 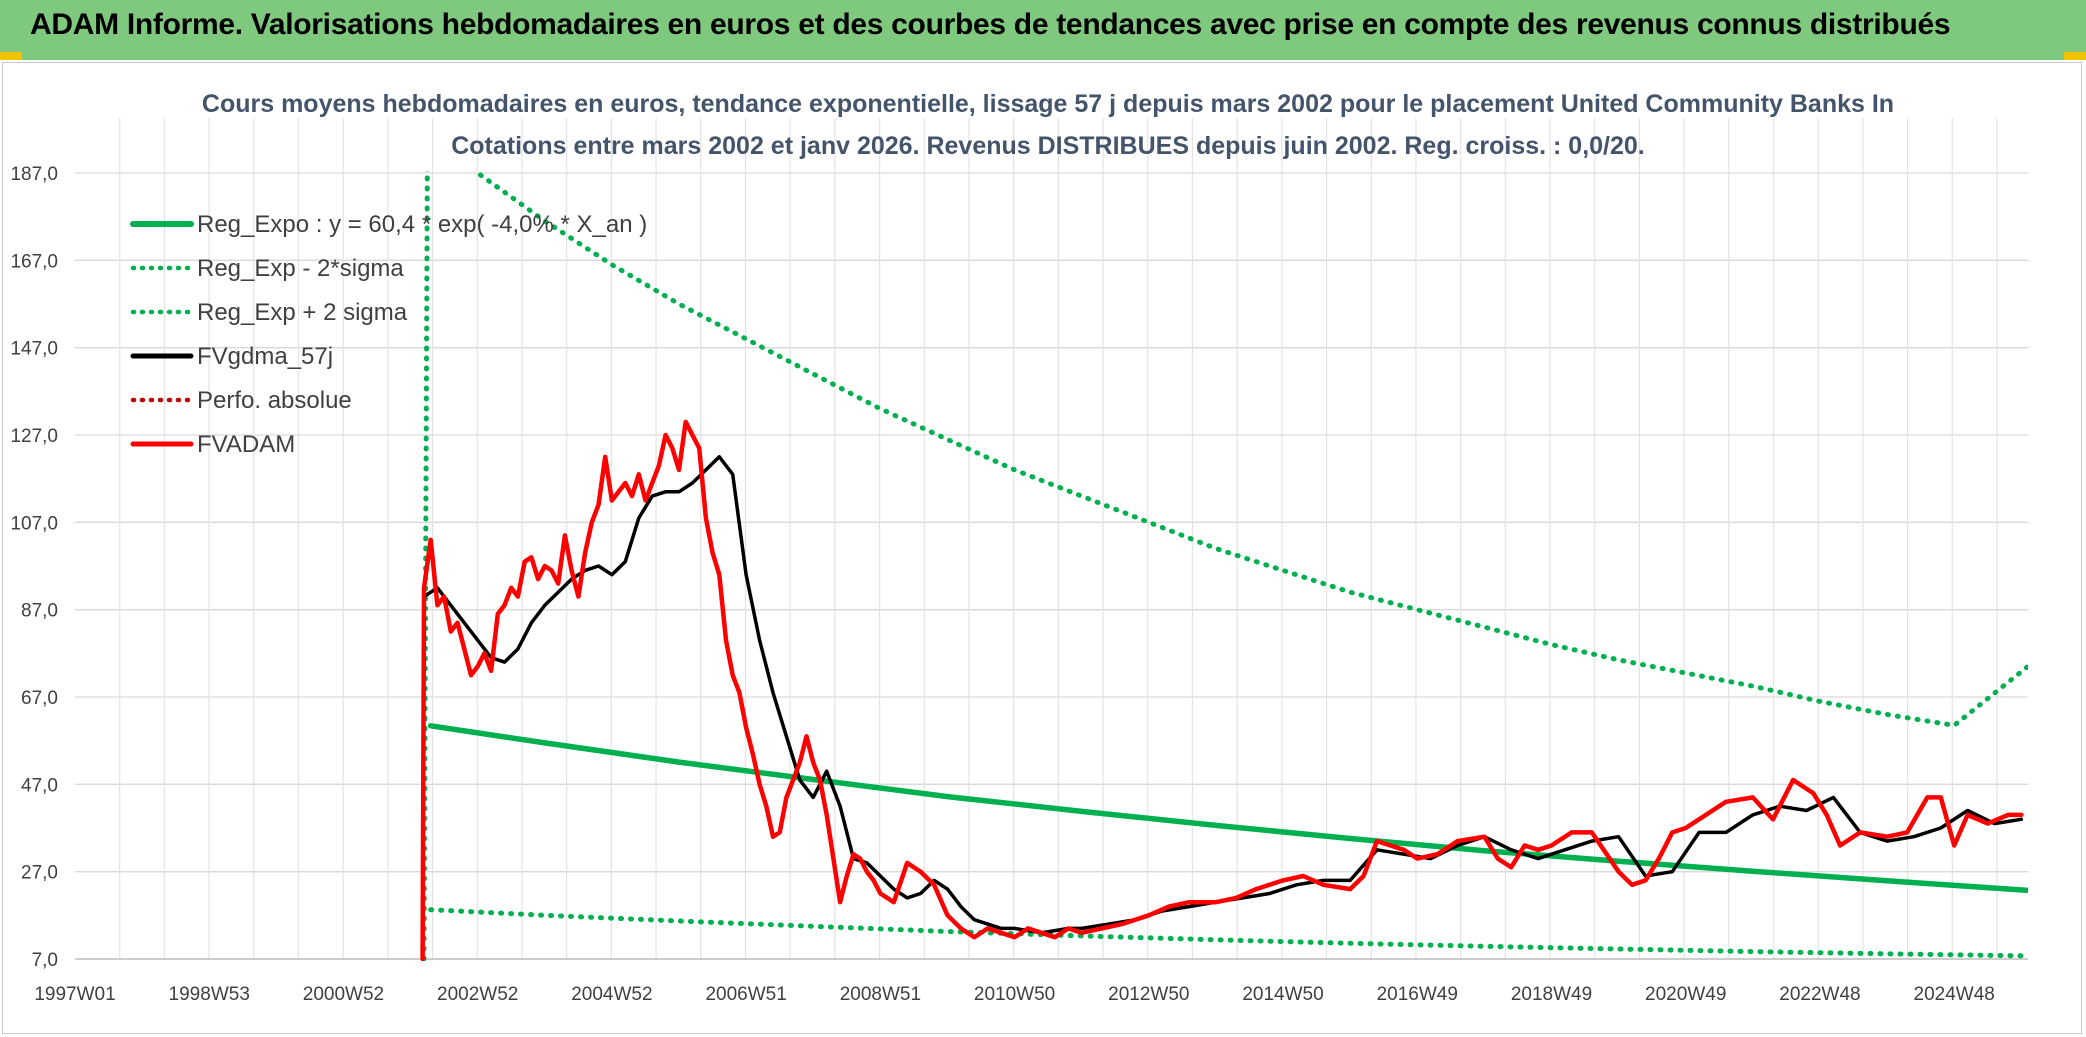 What do you see at coordinates (1417, 994) in the screenshot?
I see `x-tick-label: 2016W49` at bounding box center [1417, 994].